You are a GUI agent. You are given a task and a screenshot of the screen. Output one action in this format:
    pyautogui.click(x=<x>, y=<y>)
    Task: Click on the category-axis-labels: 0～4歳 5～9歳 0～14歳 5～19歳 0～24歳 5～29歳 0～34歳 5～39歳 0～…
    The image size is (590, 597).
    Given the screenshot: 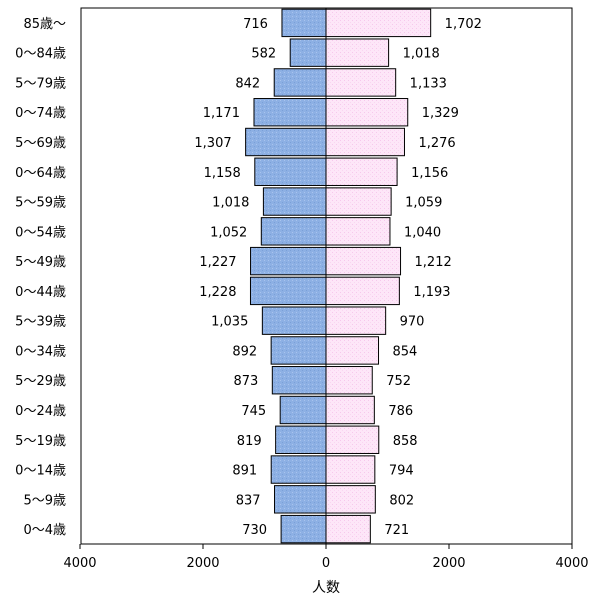 What is the action you would take?
    pyautogui.click(x=40, y=277)
    